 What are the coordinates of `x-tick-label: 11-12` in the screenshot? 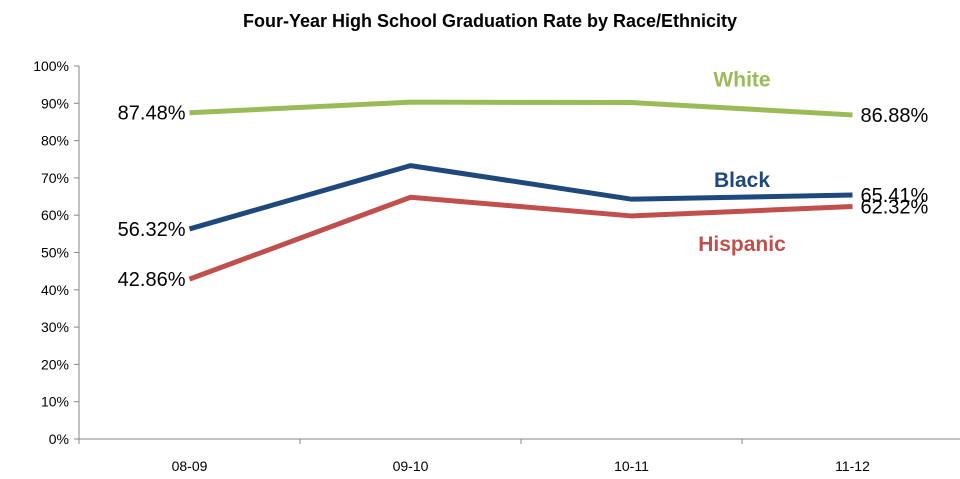 It's located at (852, 466).